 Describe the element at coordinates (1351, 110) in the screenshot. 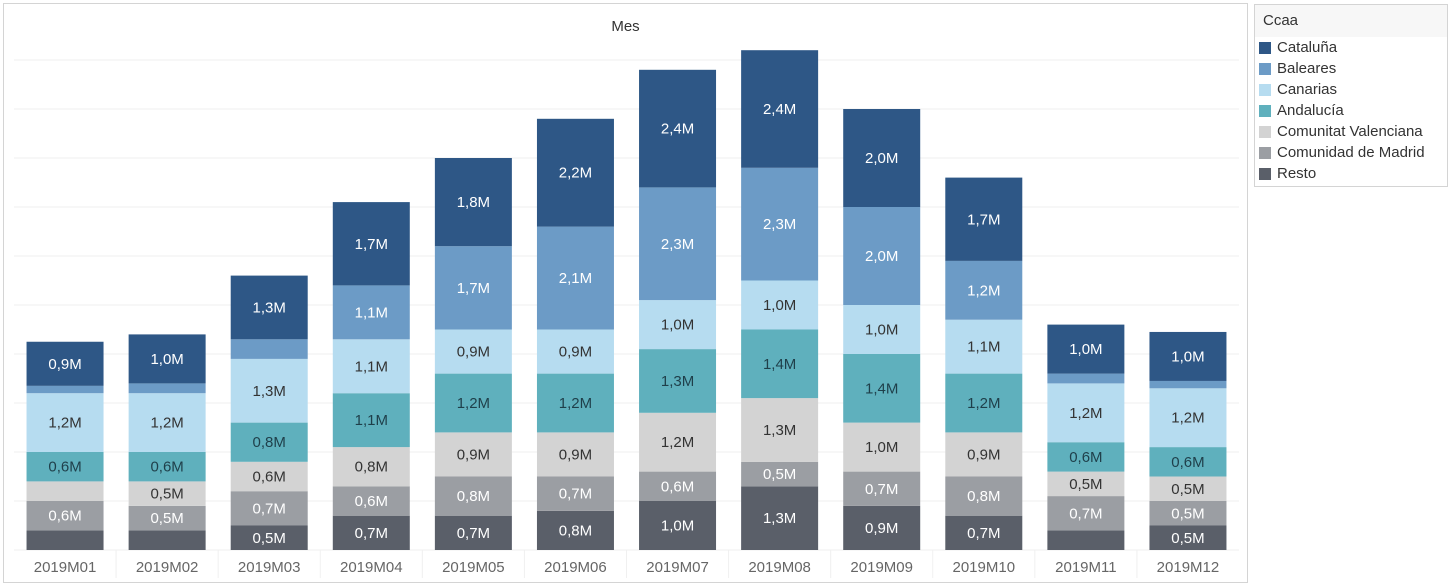

I see `legend-item: Andalucía` at that location.